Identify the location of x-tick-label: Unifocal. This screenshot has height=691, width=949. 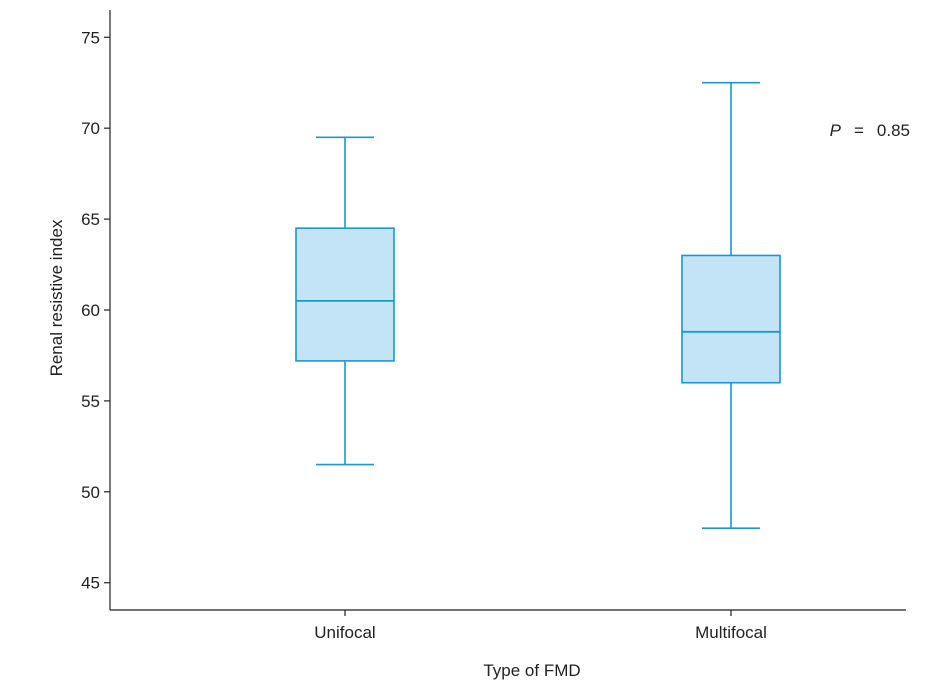
(344, 632).